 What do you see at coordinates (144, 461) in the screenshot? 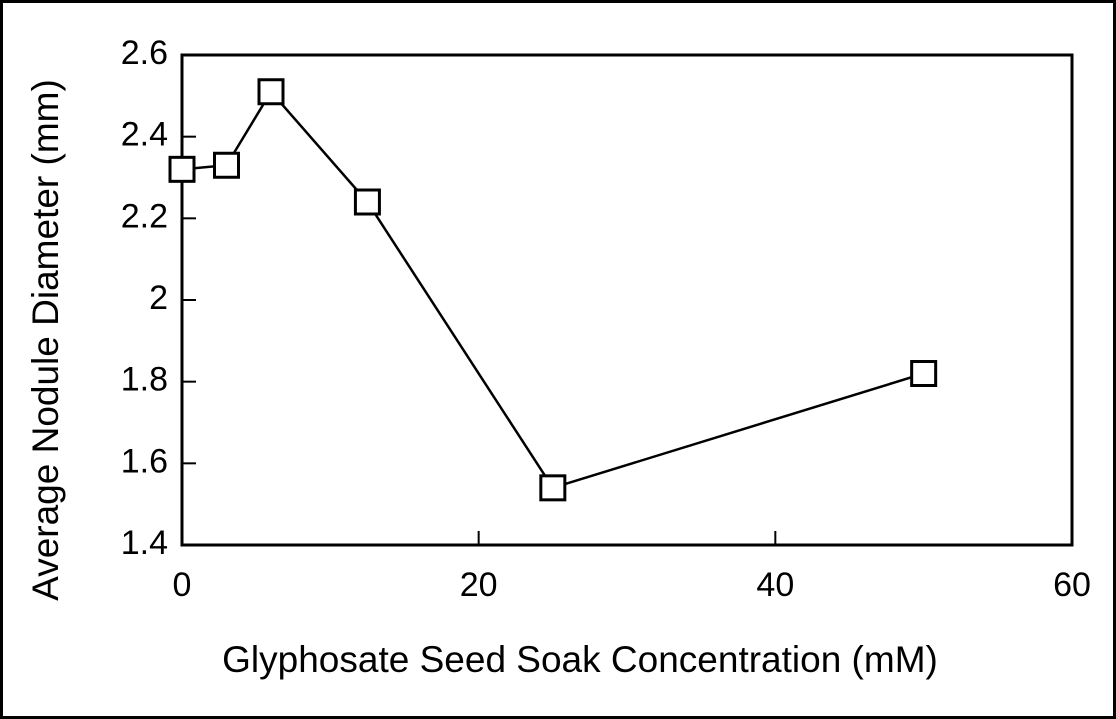
I see `y-tick-label: 1.6` at bounding box center [144, 461].